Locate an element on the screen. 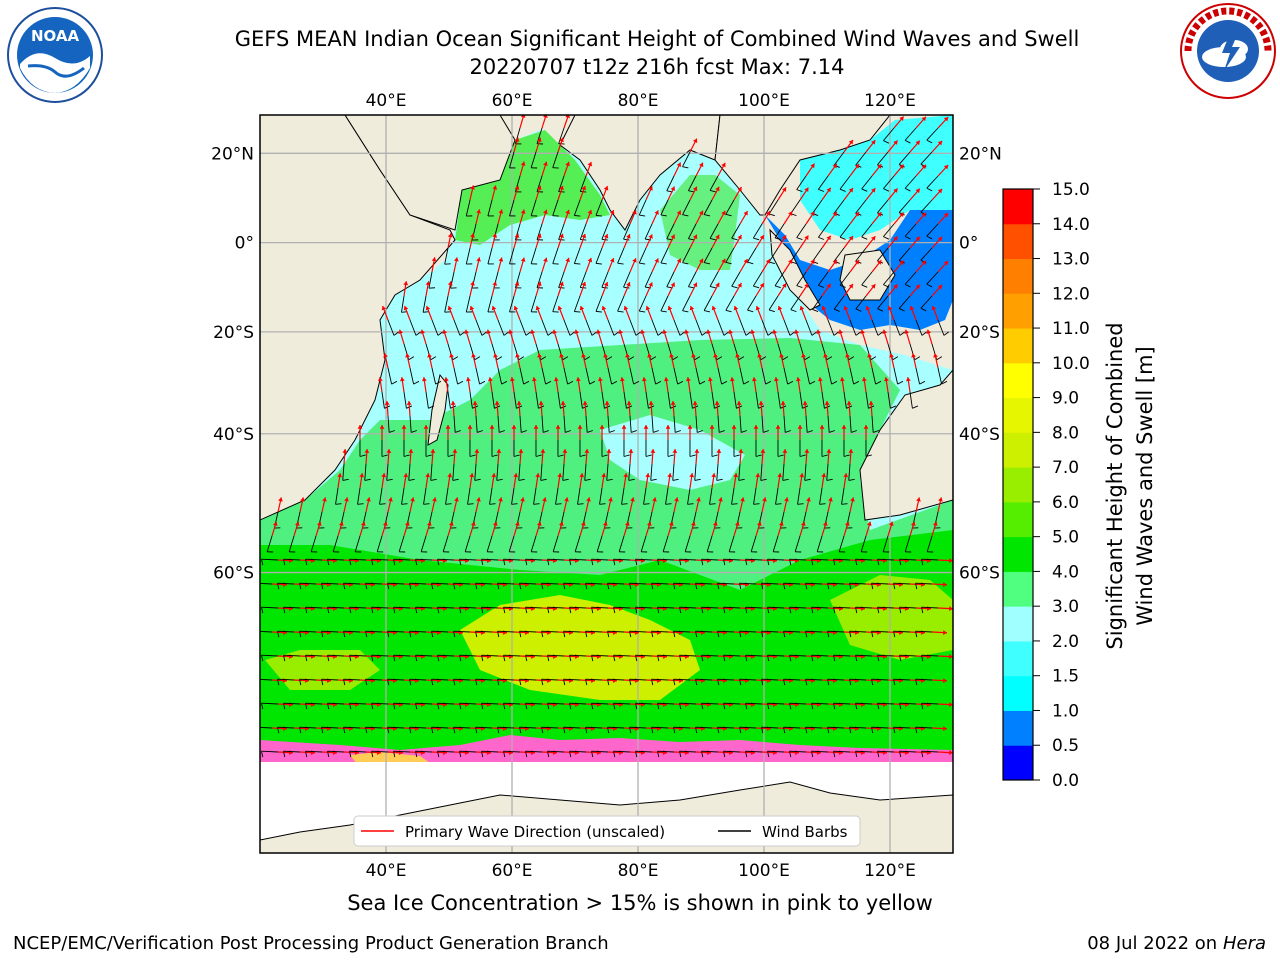 This screenshot has width=1280, height=960. australia-land is located at coordinates (906, 445).